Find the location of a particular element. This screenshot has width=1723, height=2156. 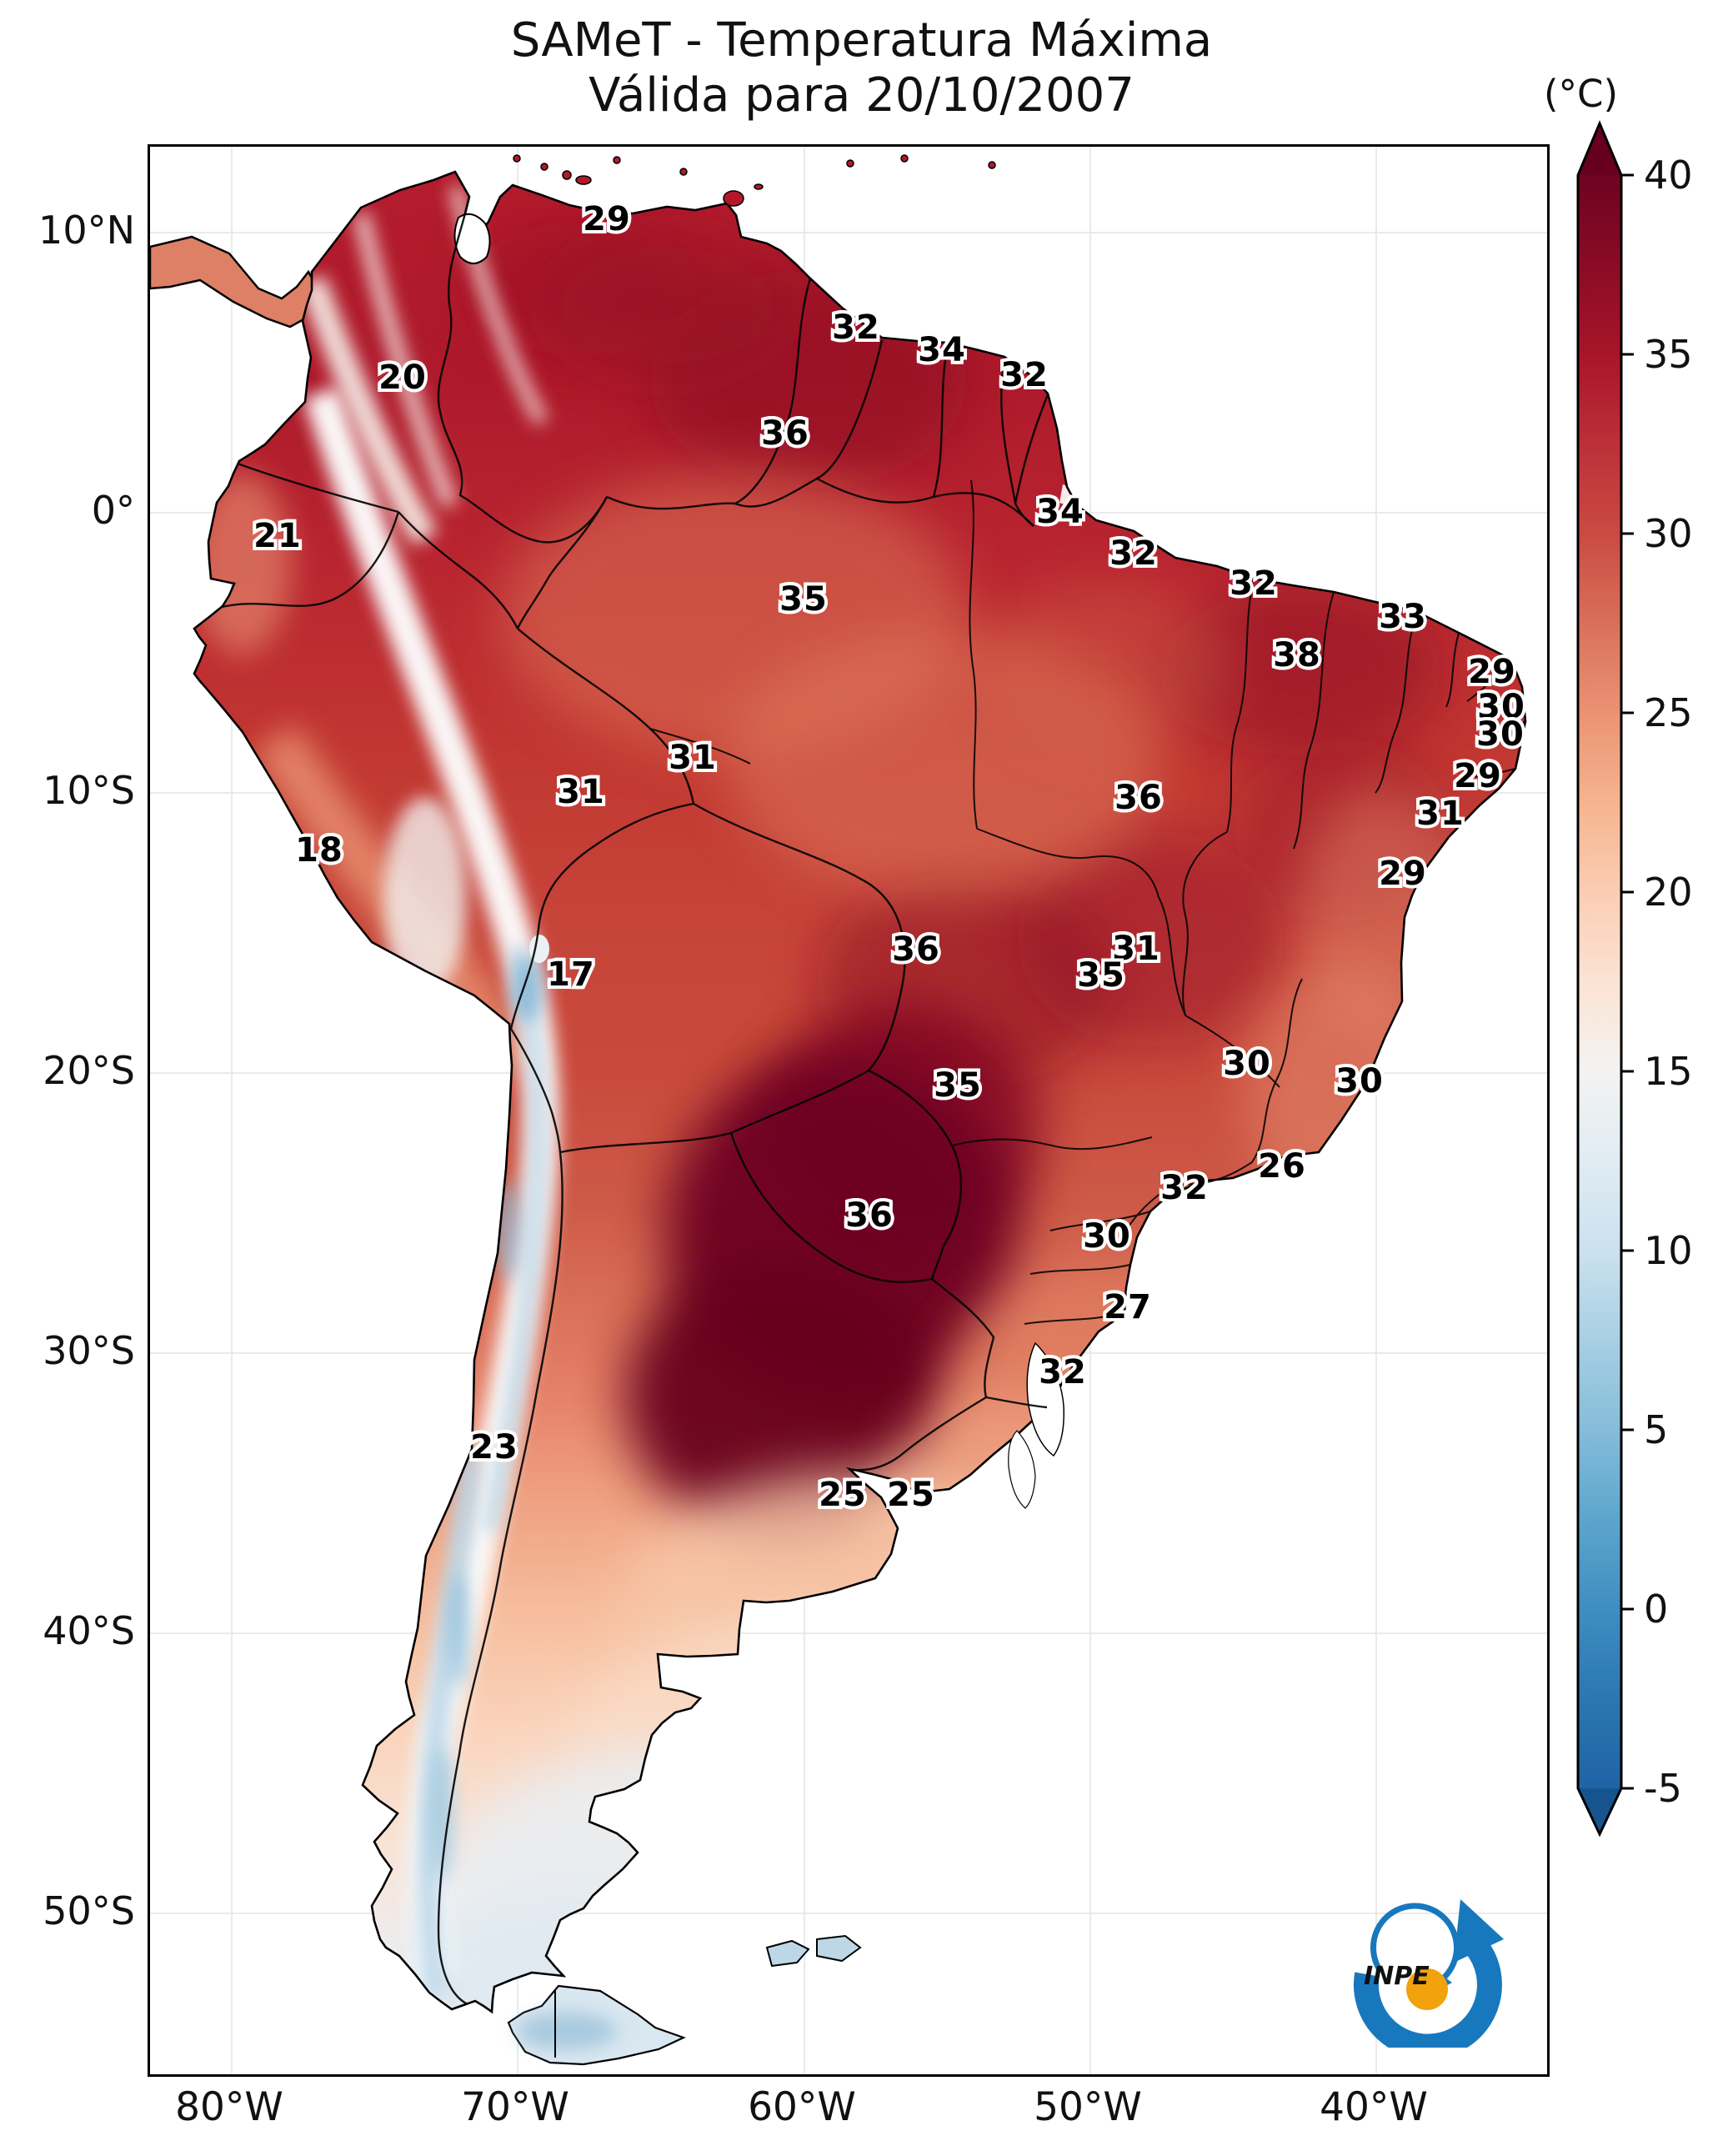

inpe-logo: INPE is located at coordinates (1429, 1973).